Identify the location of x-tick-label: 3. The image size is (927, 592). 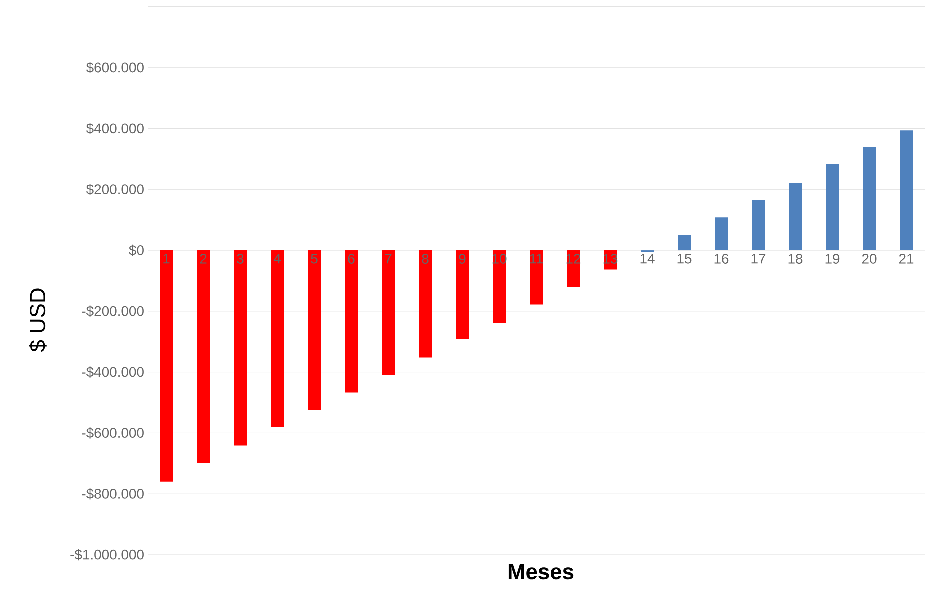
(240, 259).